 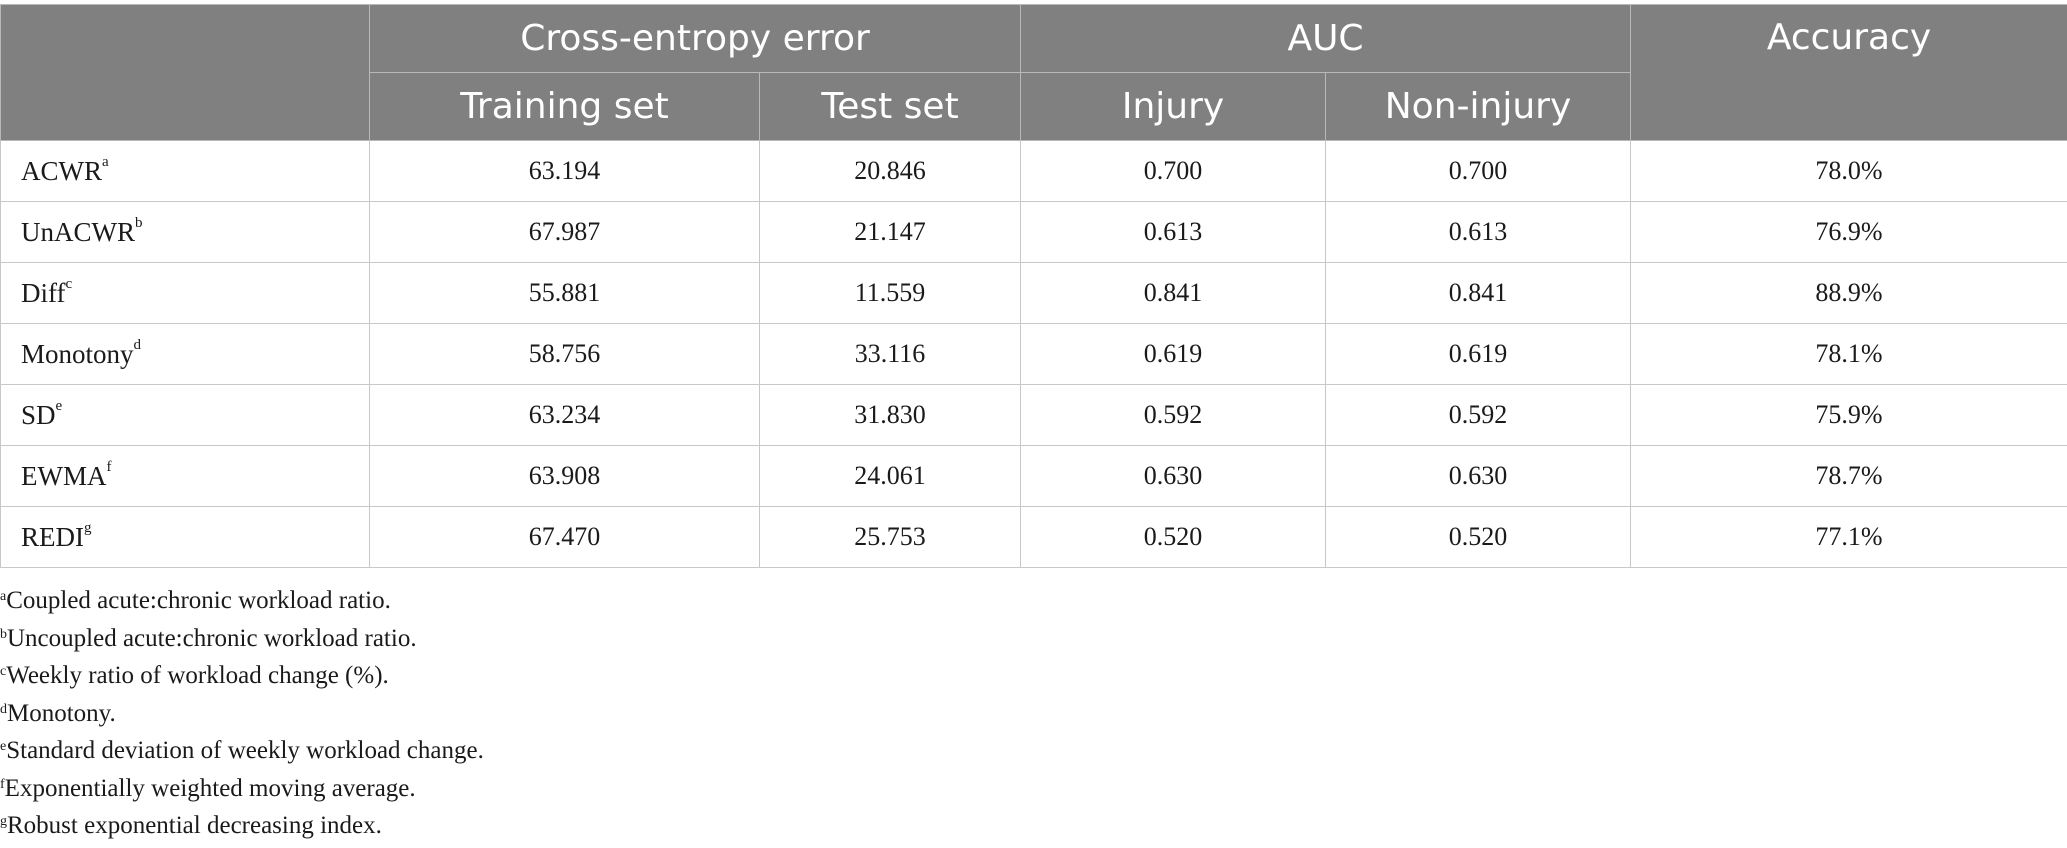 I want to click on header-accuracy: Accuracy, so click(x=1848, y=72).